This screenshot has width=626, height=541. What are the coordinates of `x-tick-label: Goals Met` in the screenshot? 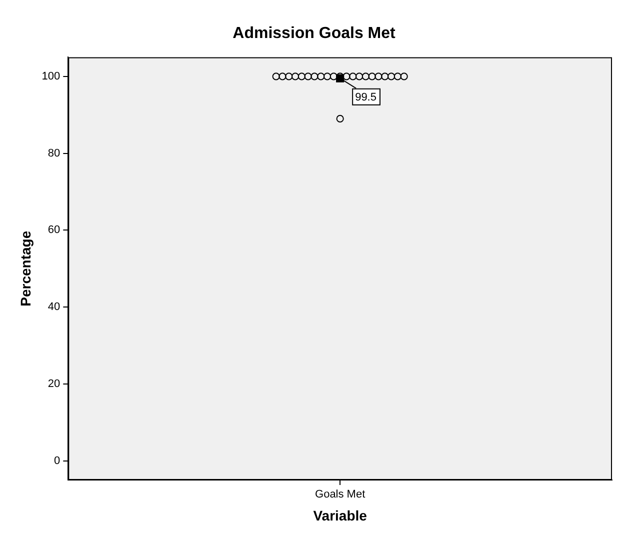 It's located at (340, 494).